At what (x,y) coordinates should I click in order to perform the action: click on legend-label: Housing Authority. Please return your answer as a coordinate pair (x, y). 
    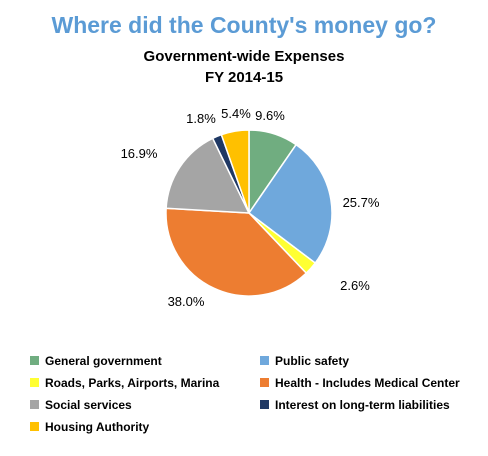
    Looking at the image, I should click on (97, 426).